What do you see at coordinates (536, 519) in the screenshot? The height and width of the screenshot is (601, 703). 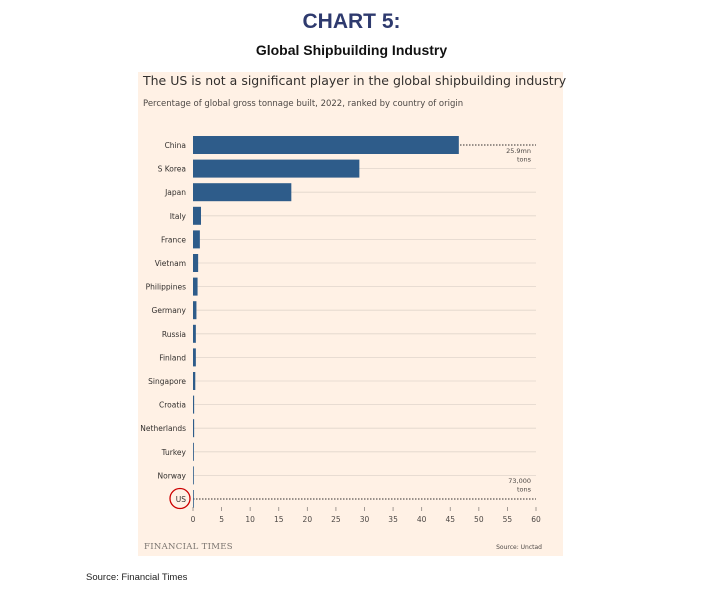 I see `x-tick-label: 60` at bounding box center [536, 519].